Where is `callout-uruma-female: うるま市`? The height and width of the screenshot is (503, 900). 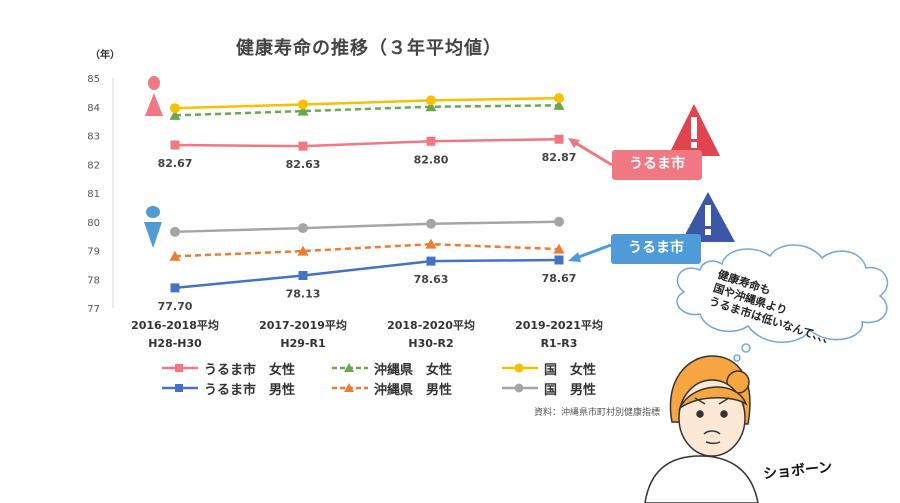
callout-uruma-female: うるま市 is located at coordinates (657, 165).